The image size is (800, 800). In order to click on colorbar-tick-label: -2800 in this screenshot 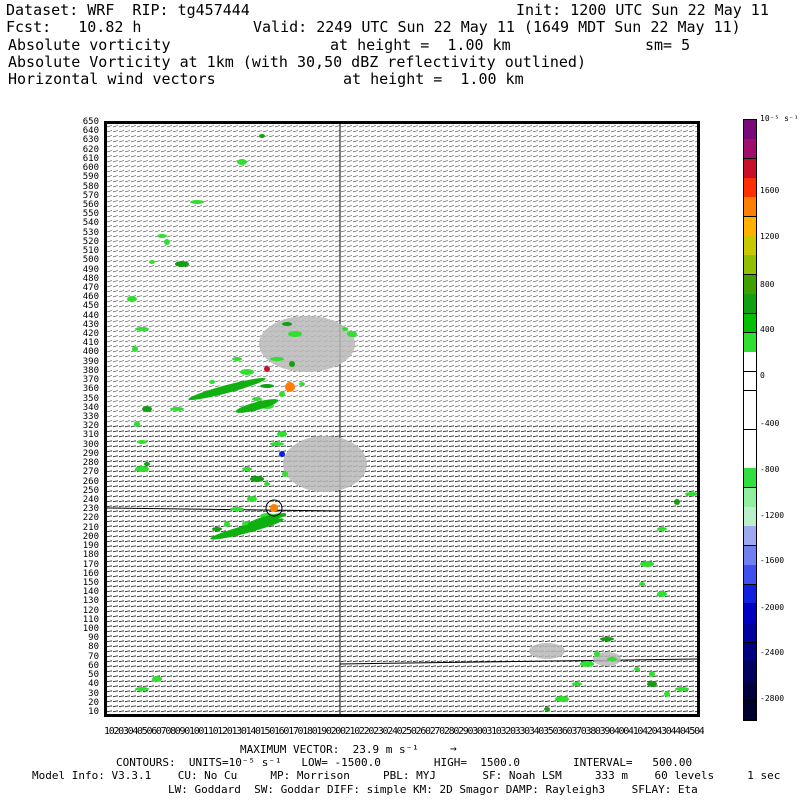, I will do `click(772, 698)`.